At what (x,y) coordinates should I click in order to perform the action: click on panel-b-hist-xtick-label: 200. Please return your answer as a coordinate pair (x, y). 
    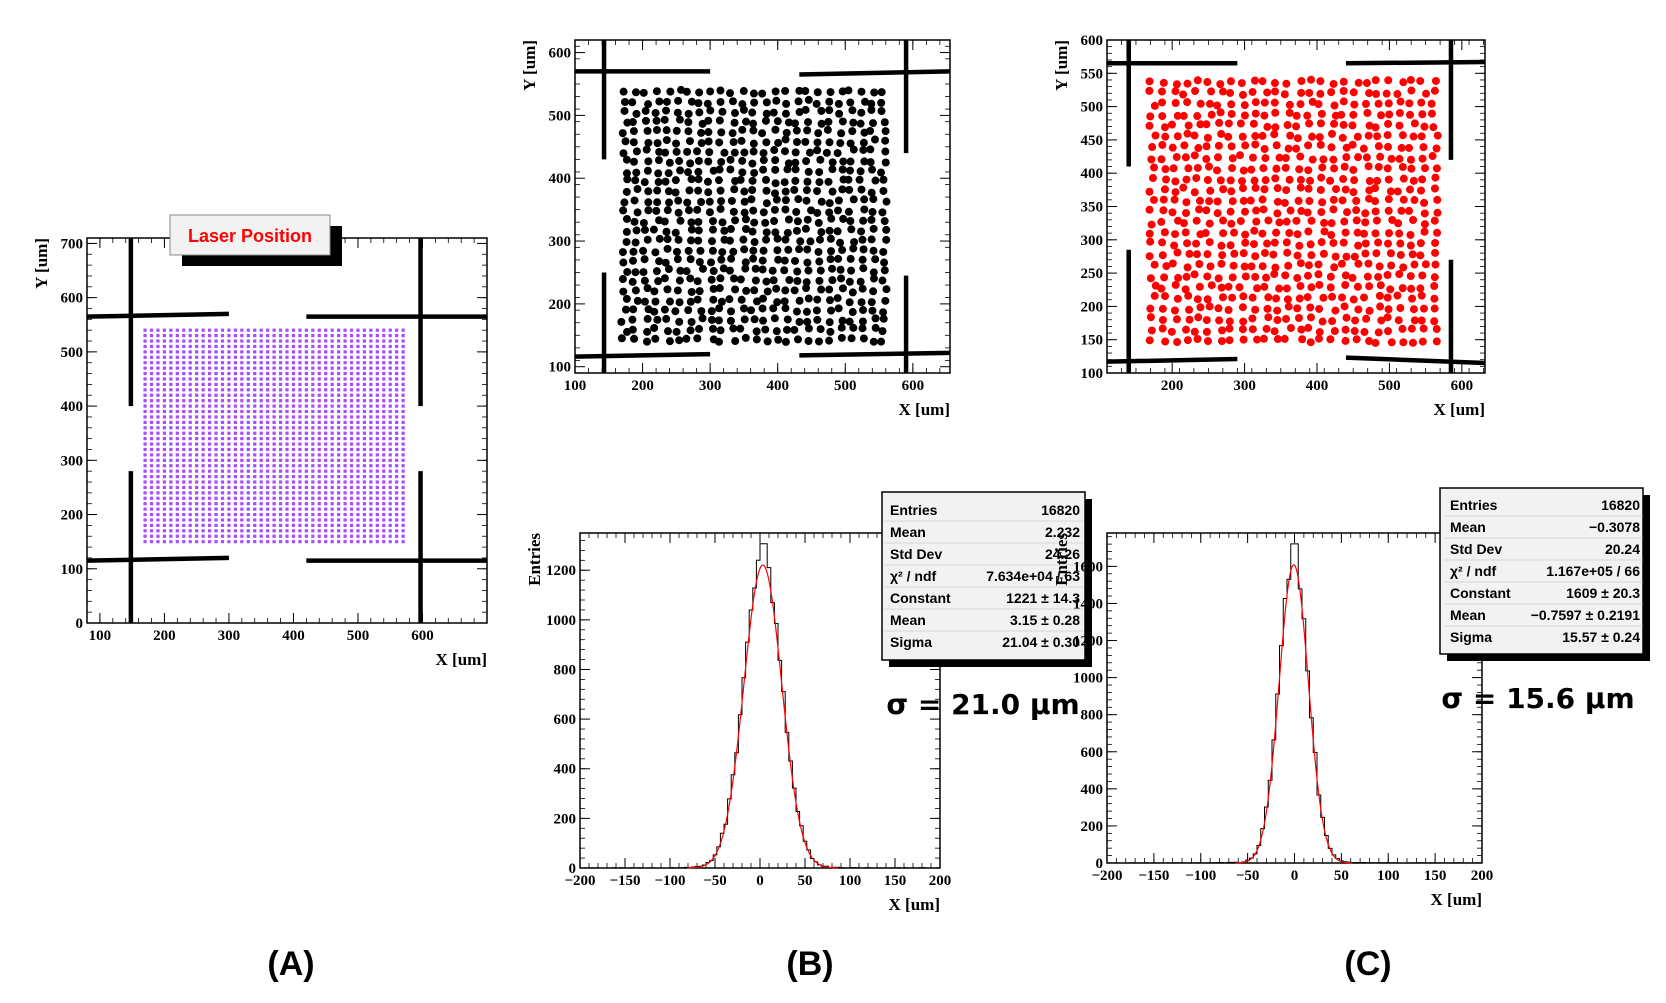
    Looking at the image, I should click on (940, 881).